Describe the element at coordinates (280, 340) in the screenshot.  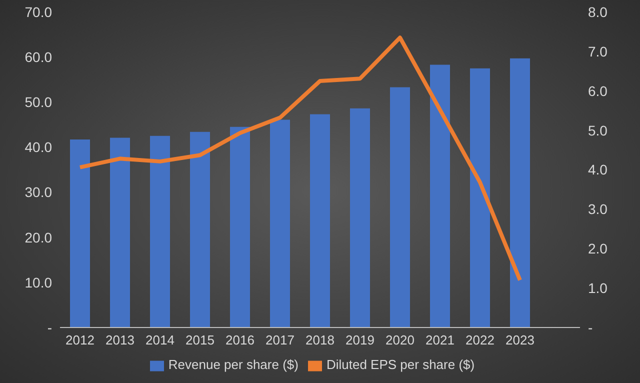
I see `x-tick-label: 2017` at that location.